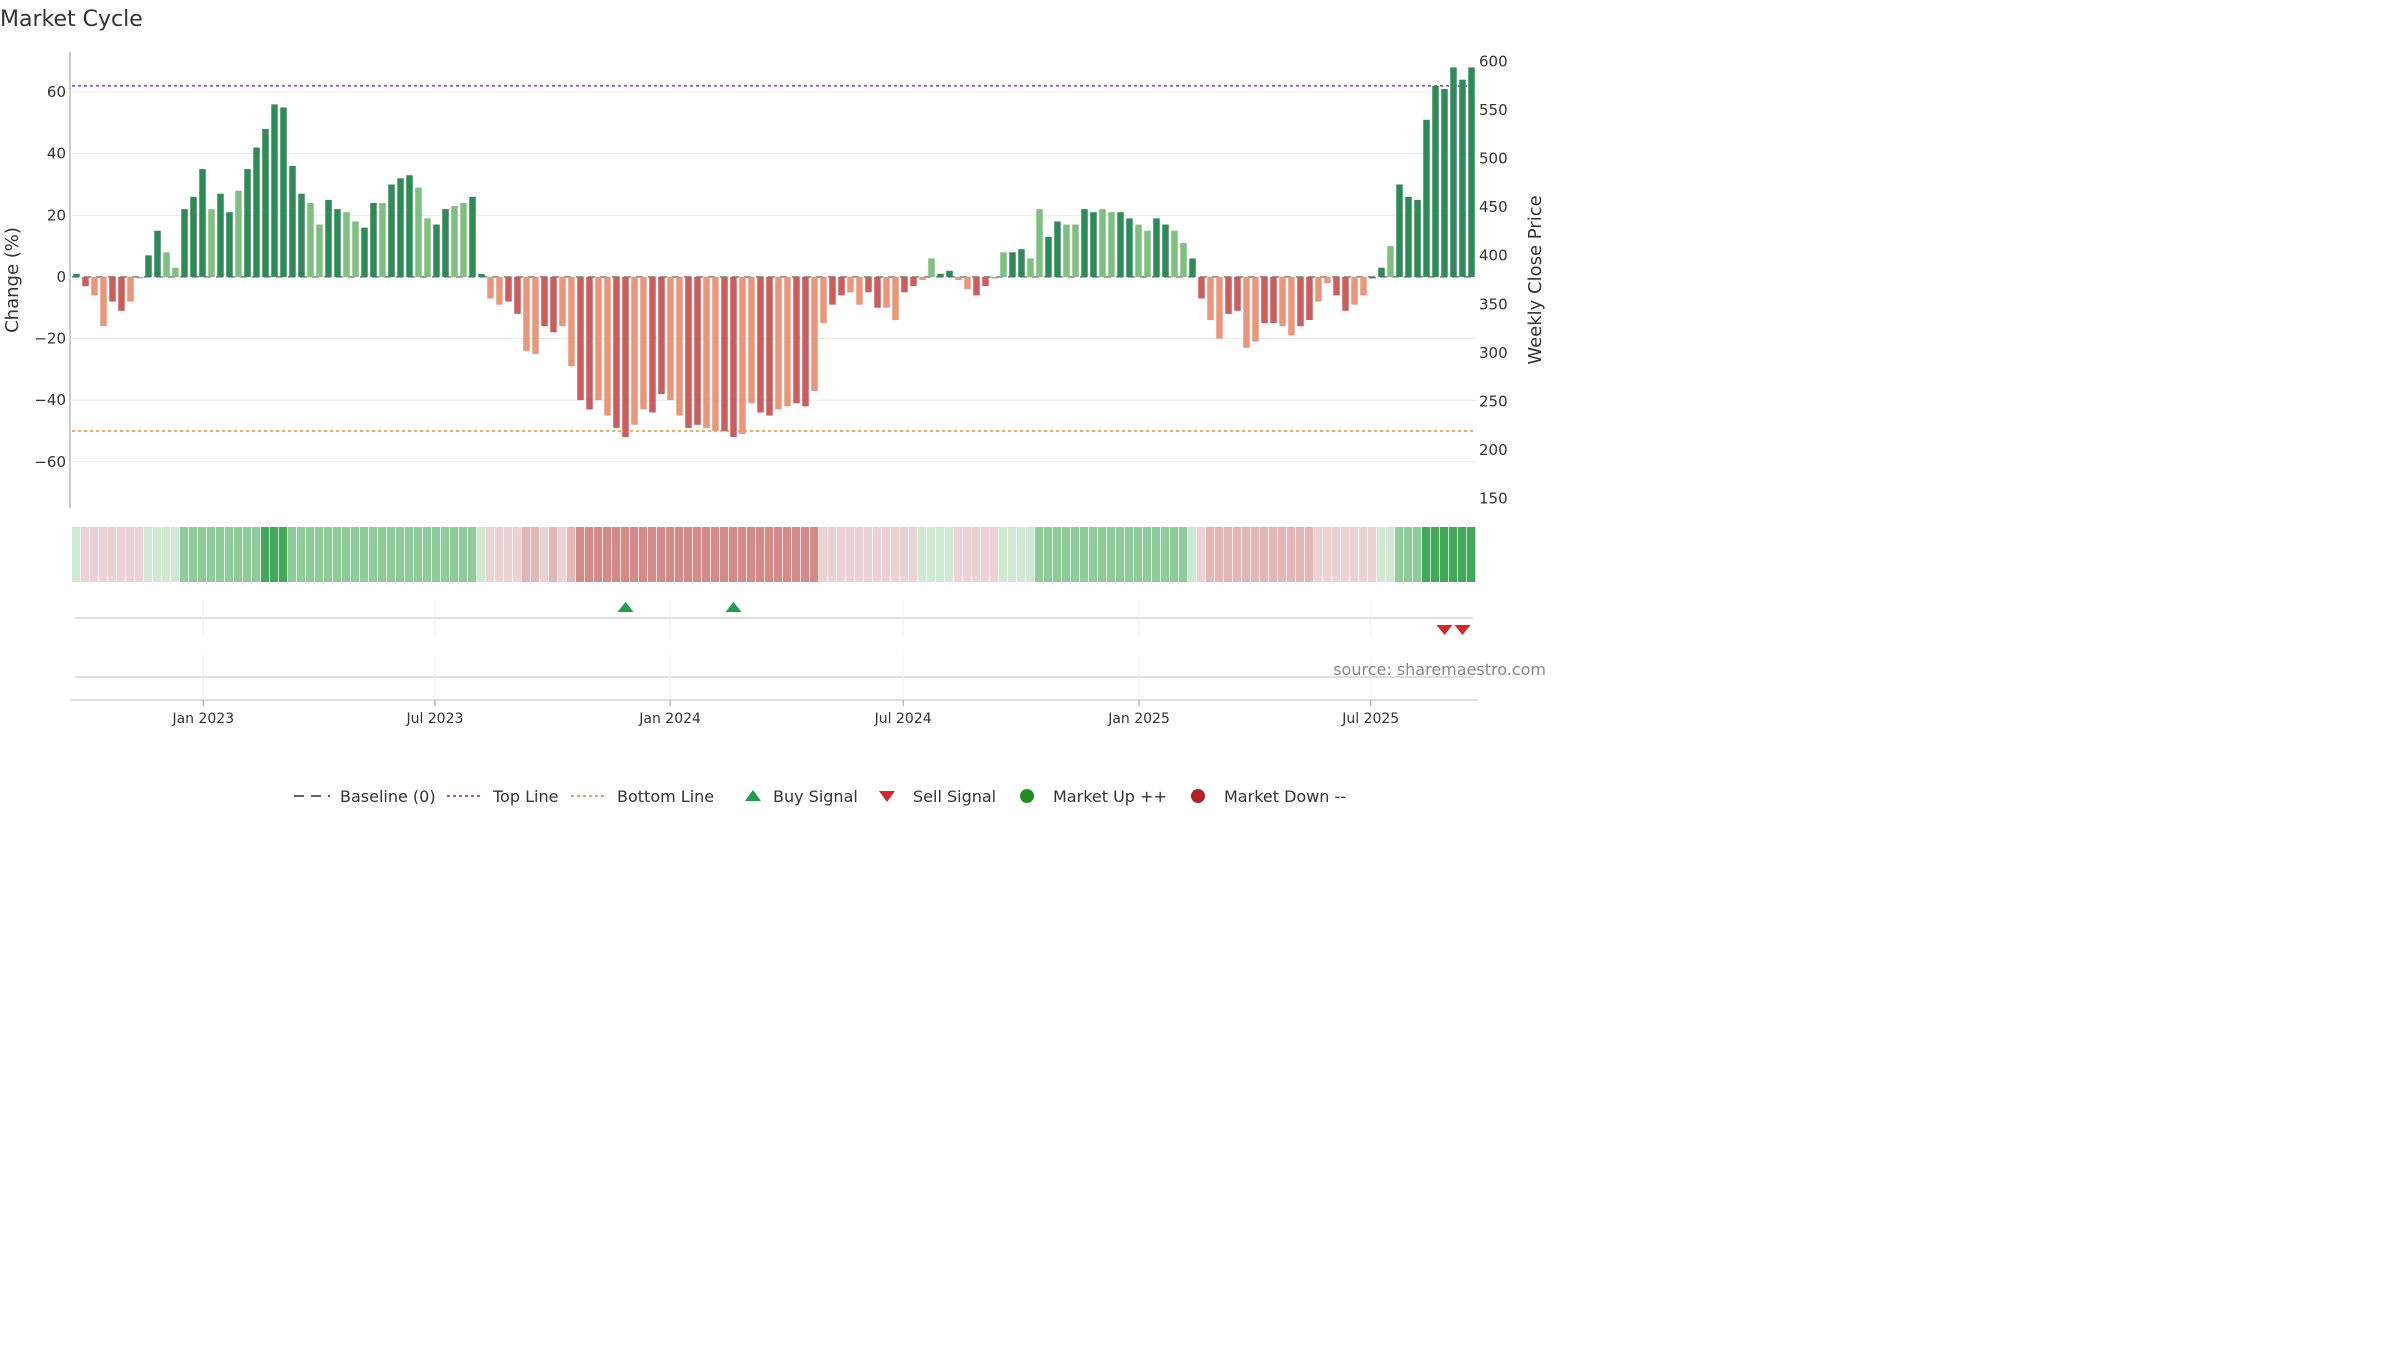 This screenshot has width=2400, height=1350. Describe the element at coordinates (625, 607) in the screenshot. I see `buy-signal-marker` at that location.